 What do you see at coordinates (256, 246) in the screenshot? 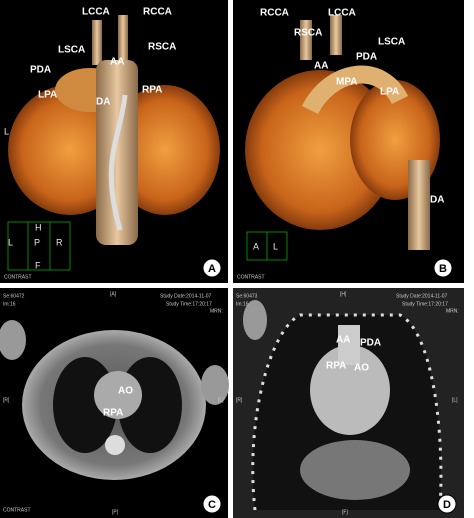
I see `orientation: A` at bounding box center [256, 246].